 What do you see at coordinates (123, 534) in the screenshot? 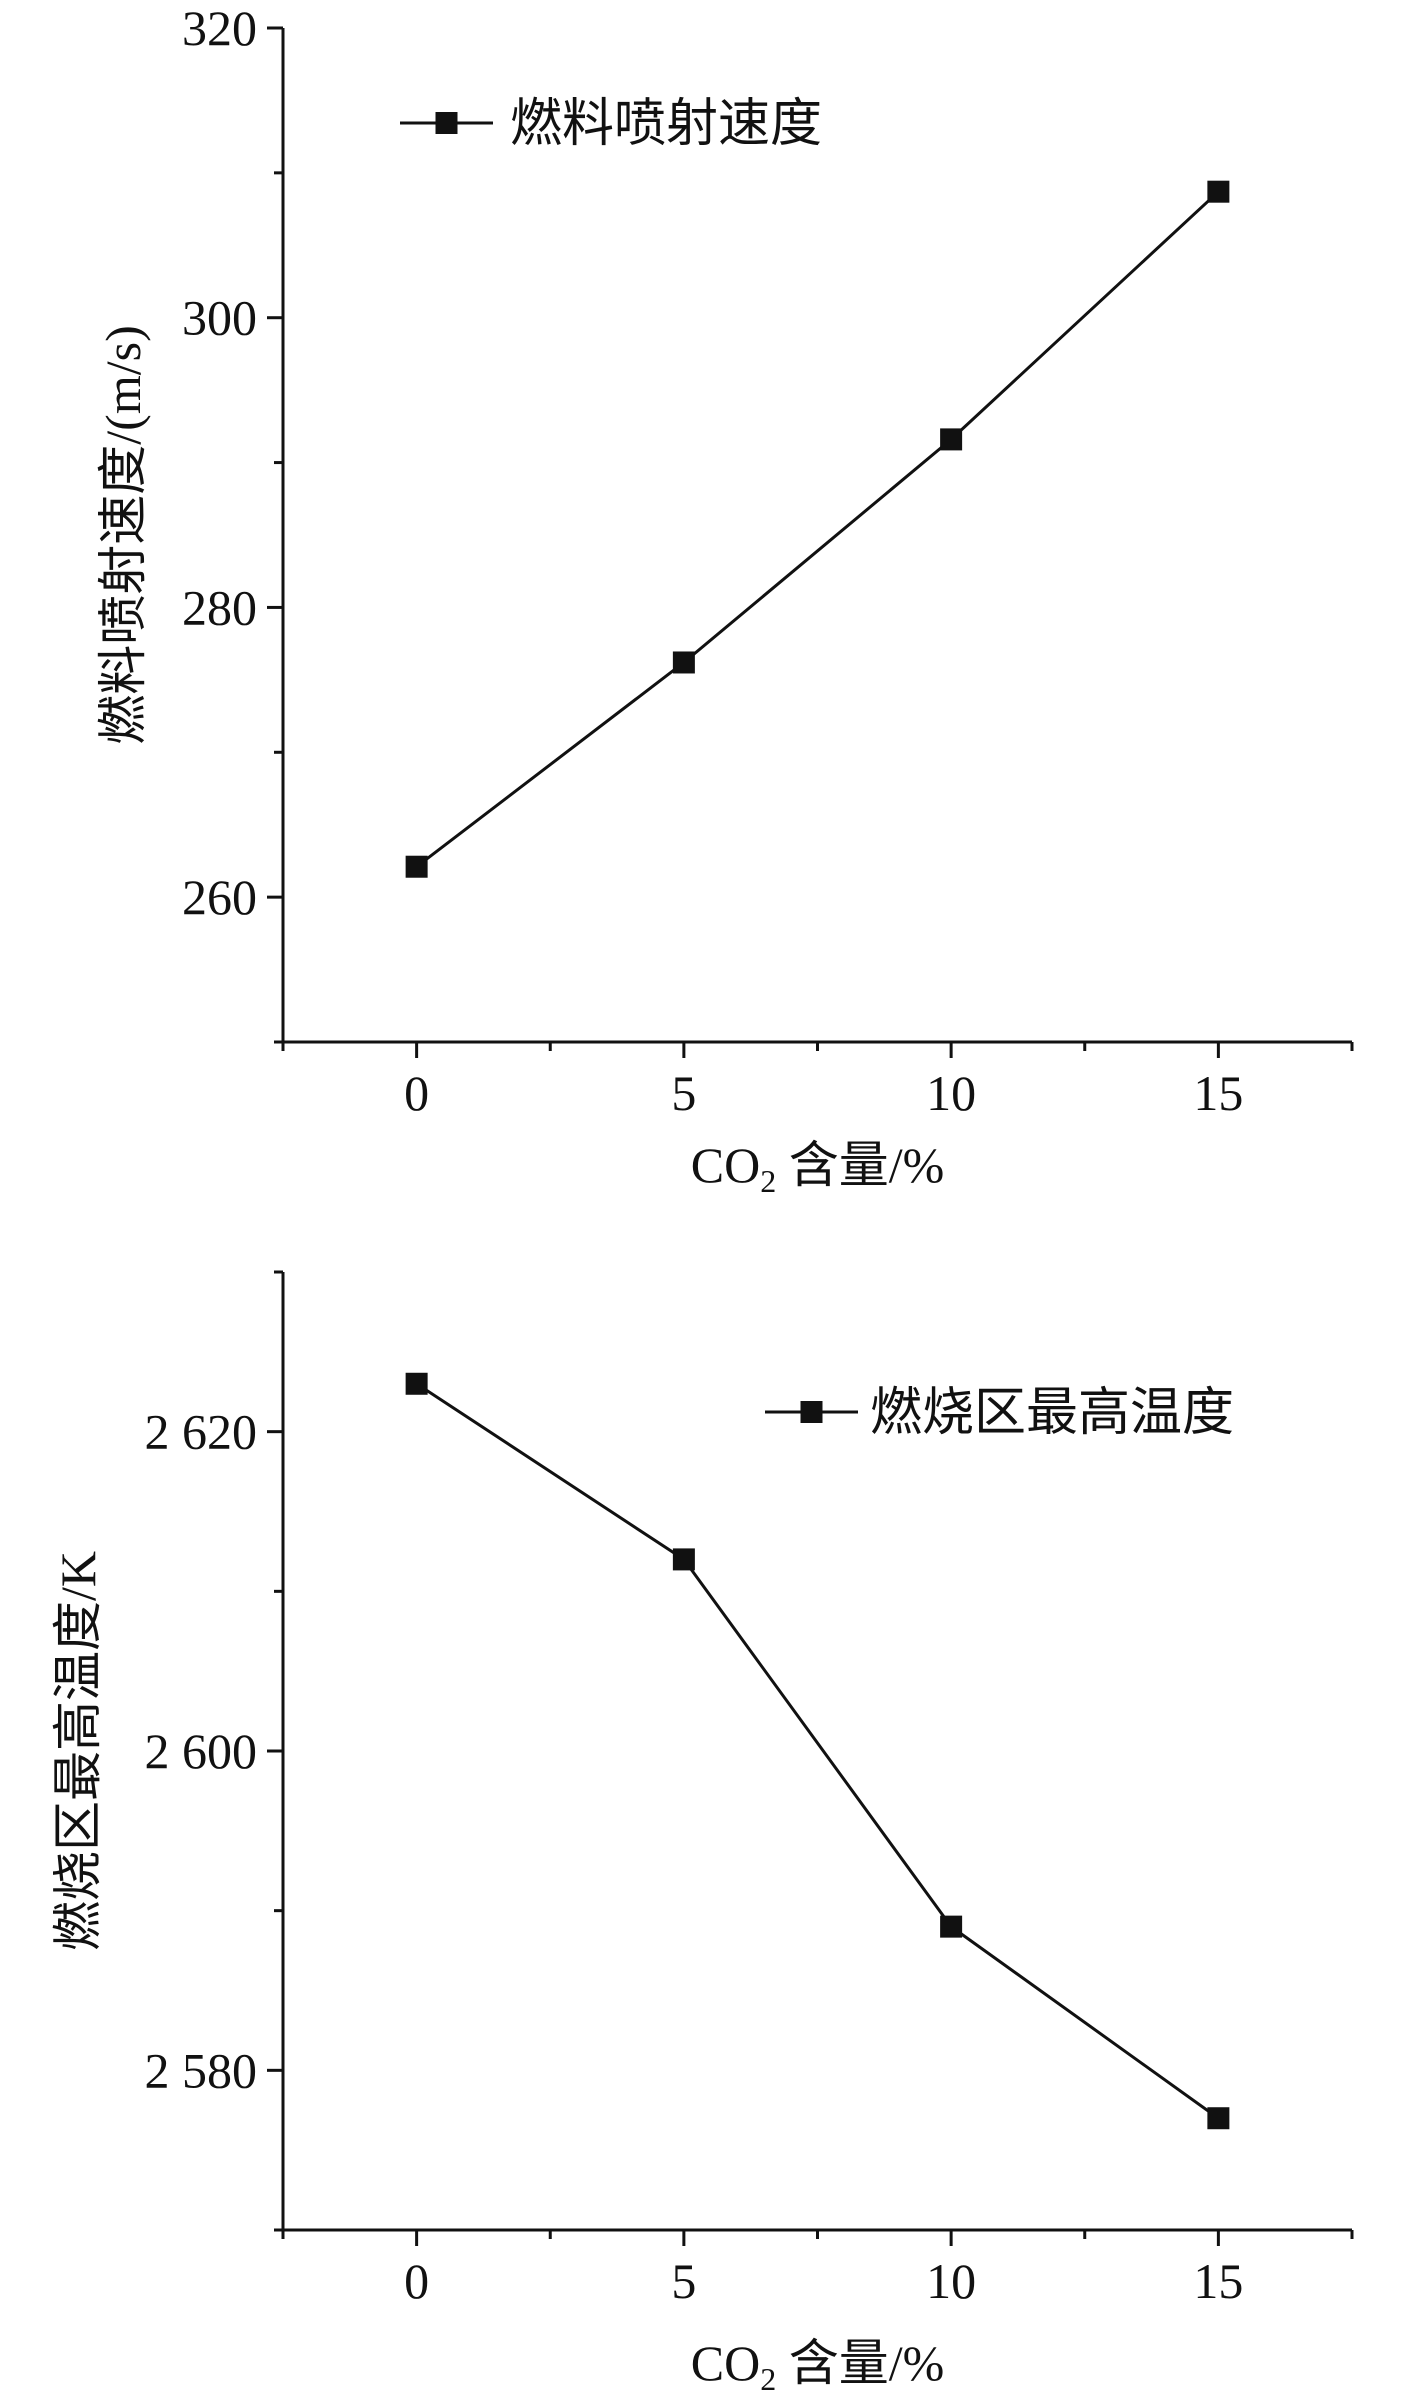
I see `y-axis-title: 燃料喷射速度/(m/s)` at bounding box center [123, 534].